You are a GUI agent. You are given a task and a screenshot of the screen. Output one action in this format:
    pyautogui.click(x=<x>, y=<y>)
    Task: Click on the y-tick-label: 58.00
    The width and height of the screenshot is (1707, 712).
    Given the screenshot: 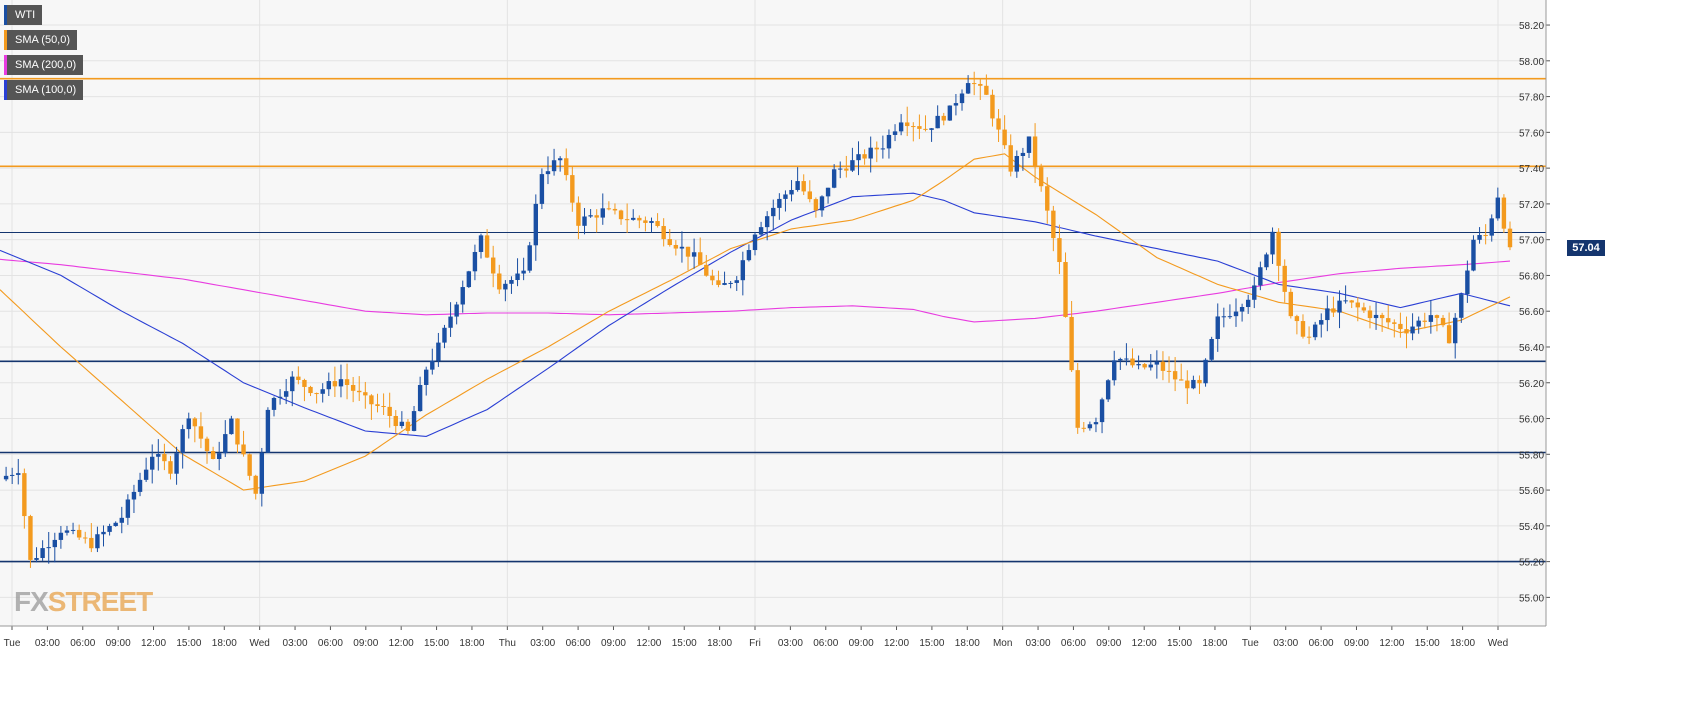 What is the action you would take?
    pyautogui.click(x=1531, y=62)
    